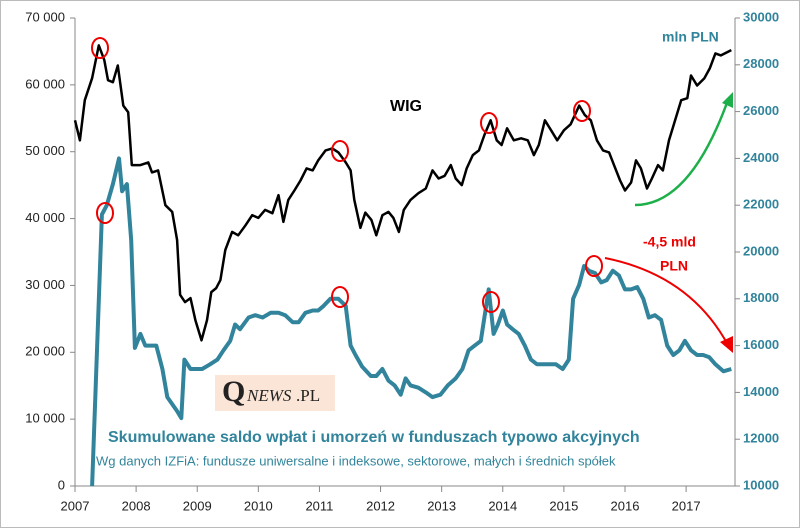 The height and width of the screenshot is (528, 800). Describe the element at coordinates (319, 505) in the screenshot. I see `x-tick-label: 2011` at that location.